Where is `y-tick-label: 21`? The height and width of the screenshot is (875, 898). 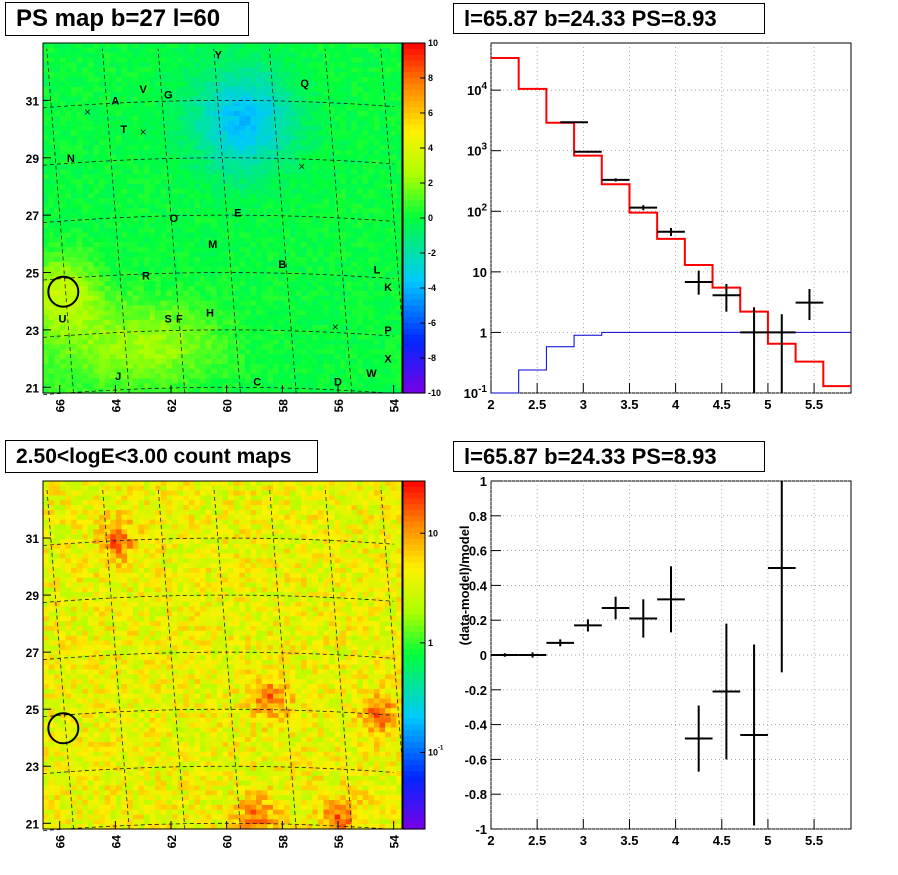
y-tick-label: 21 is located at coordinates (33, 824).